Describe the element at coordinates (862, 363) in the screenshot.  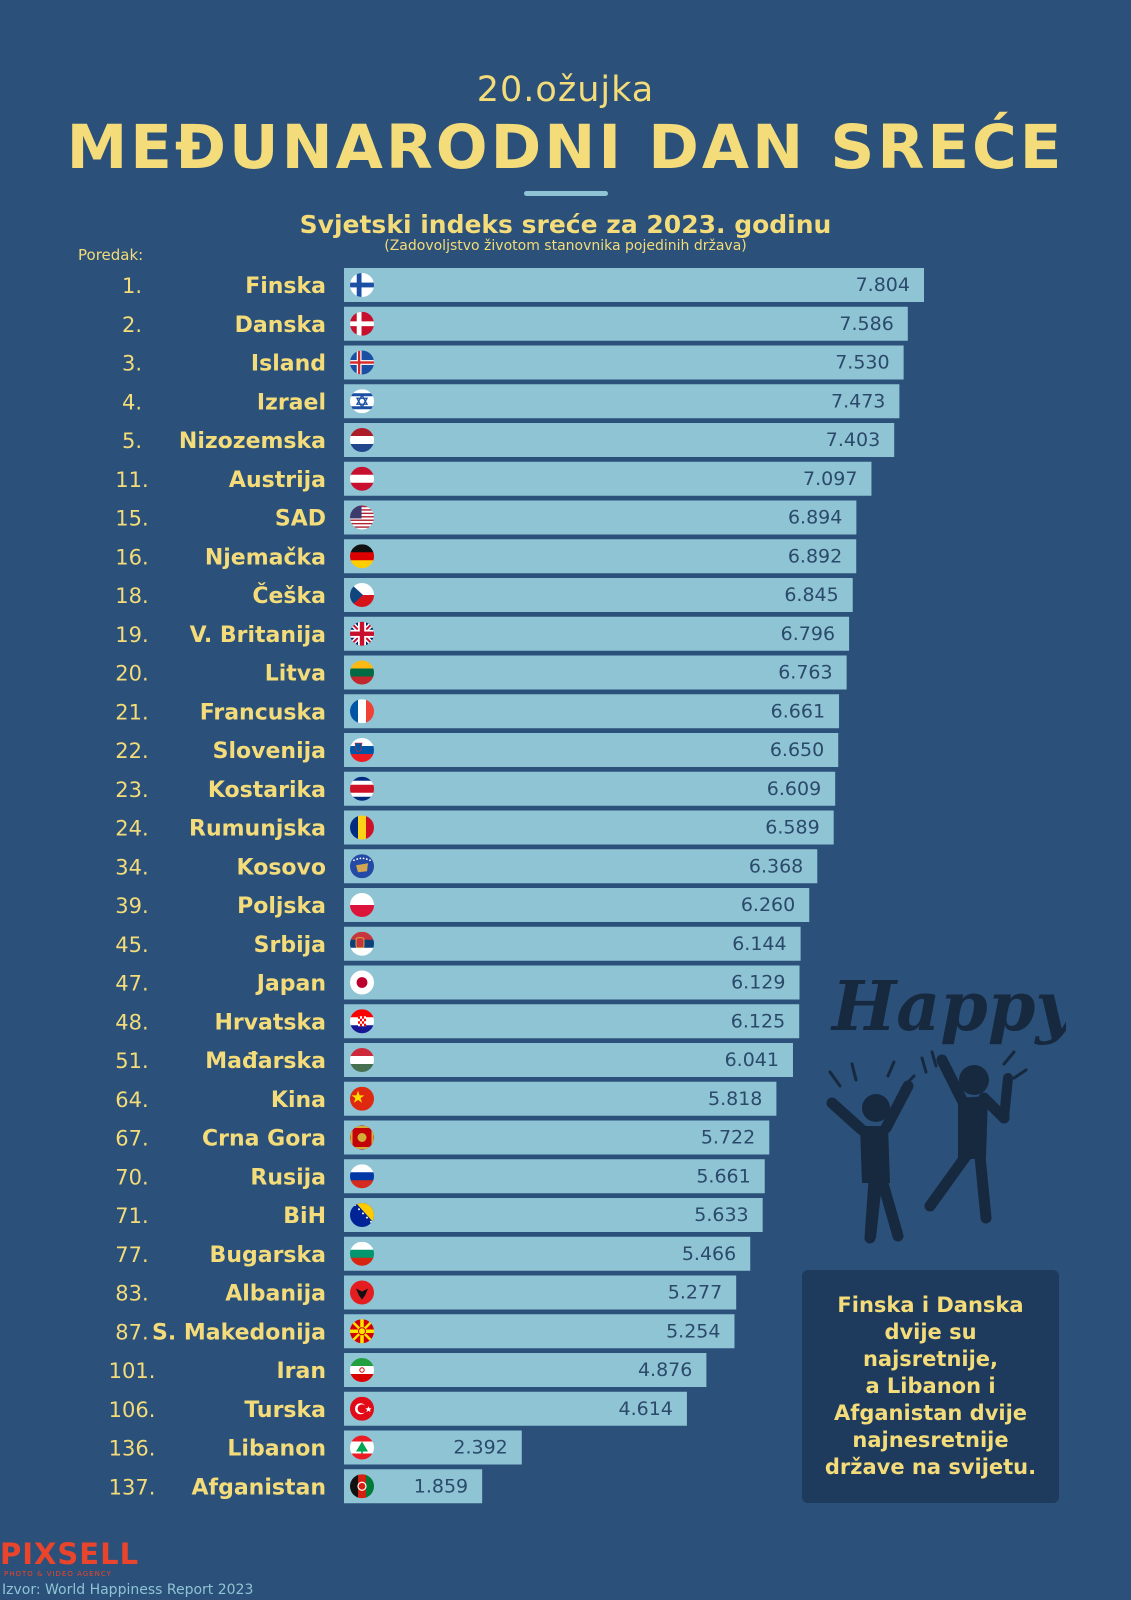
I see `value-label: 7.530` at that location.